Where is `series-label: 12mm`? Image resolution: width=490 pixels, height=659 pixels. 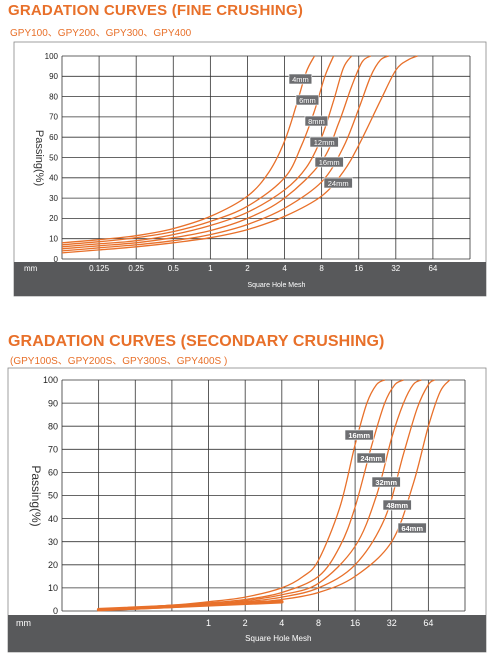
series-label: 12mm is located at coordinates (324, 142).